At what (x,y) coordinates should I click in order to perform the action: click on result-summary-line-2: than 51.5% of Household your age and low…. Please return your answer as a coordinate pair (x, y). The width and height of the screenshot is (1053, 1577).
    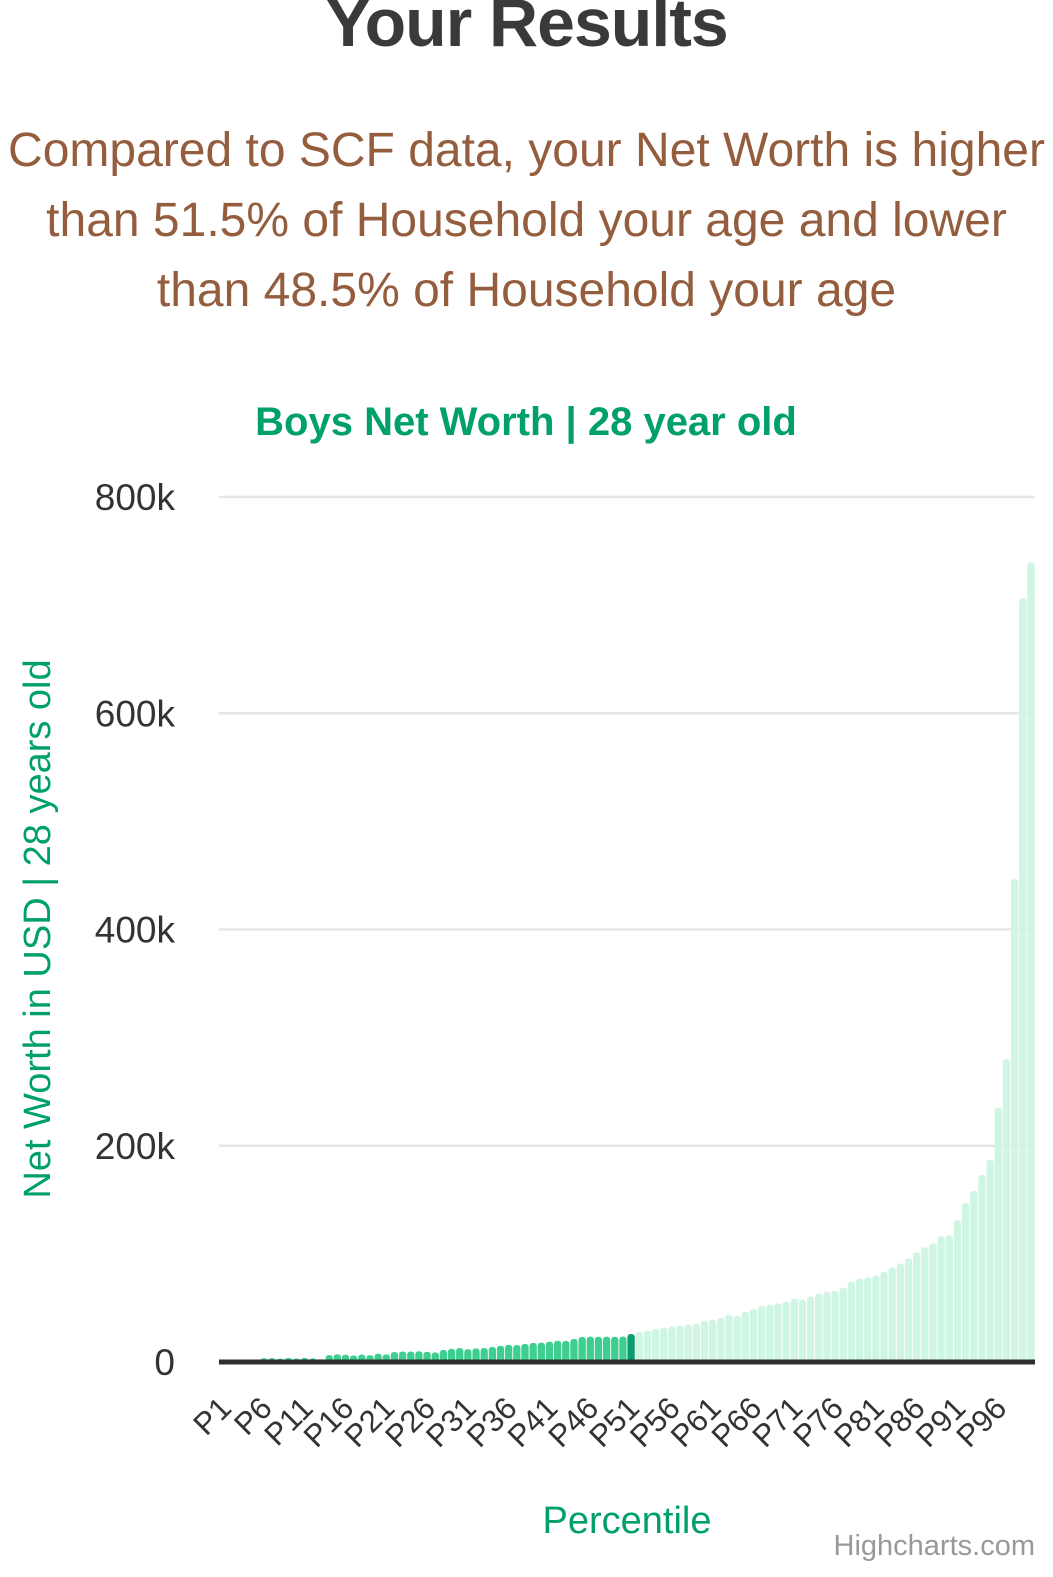
    Looking at the image, I should click on (526, 220).